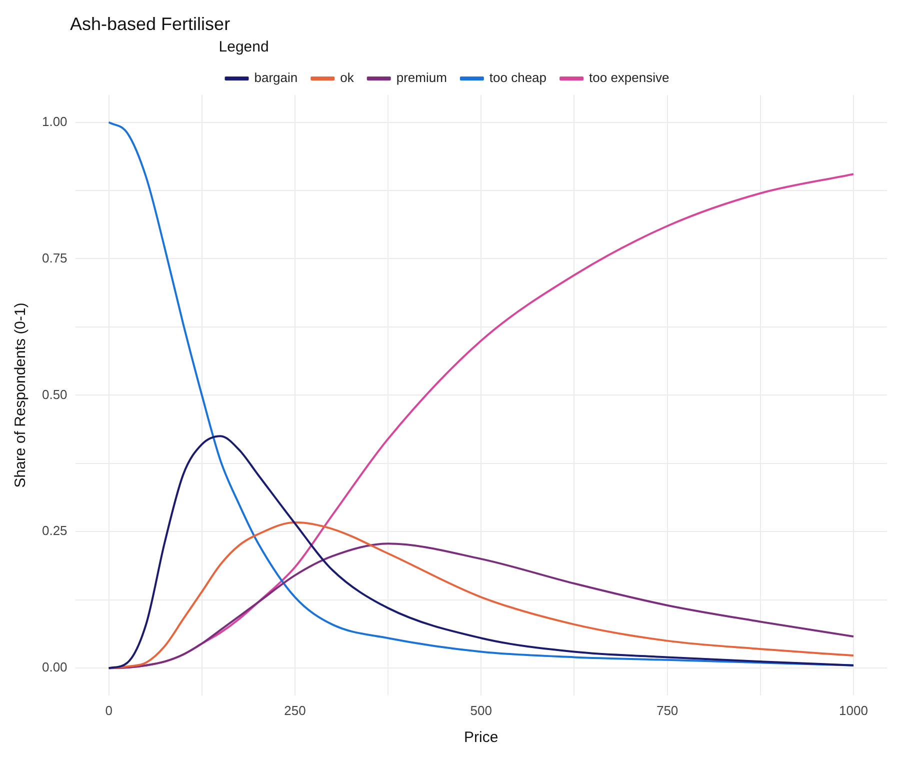  I want to click on x-axis-title: Price, so click(481, 737).